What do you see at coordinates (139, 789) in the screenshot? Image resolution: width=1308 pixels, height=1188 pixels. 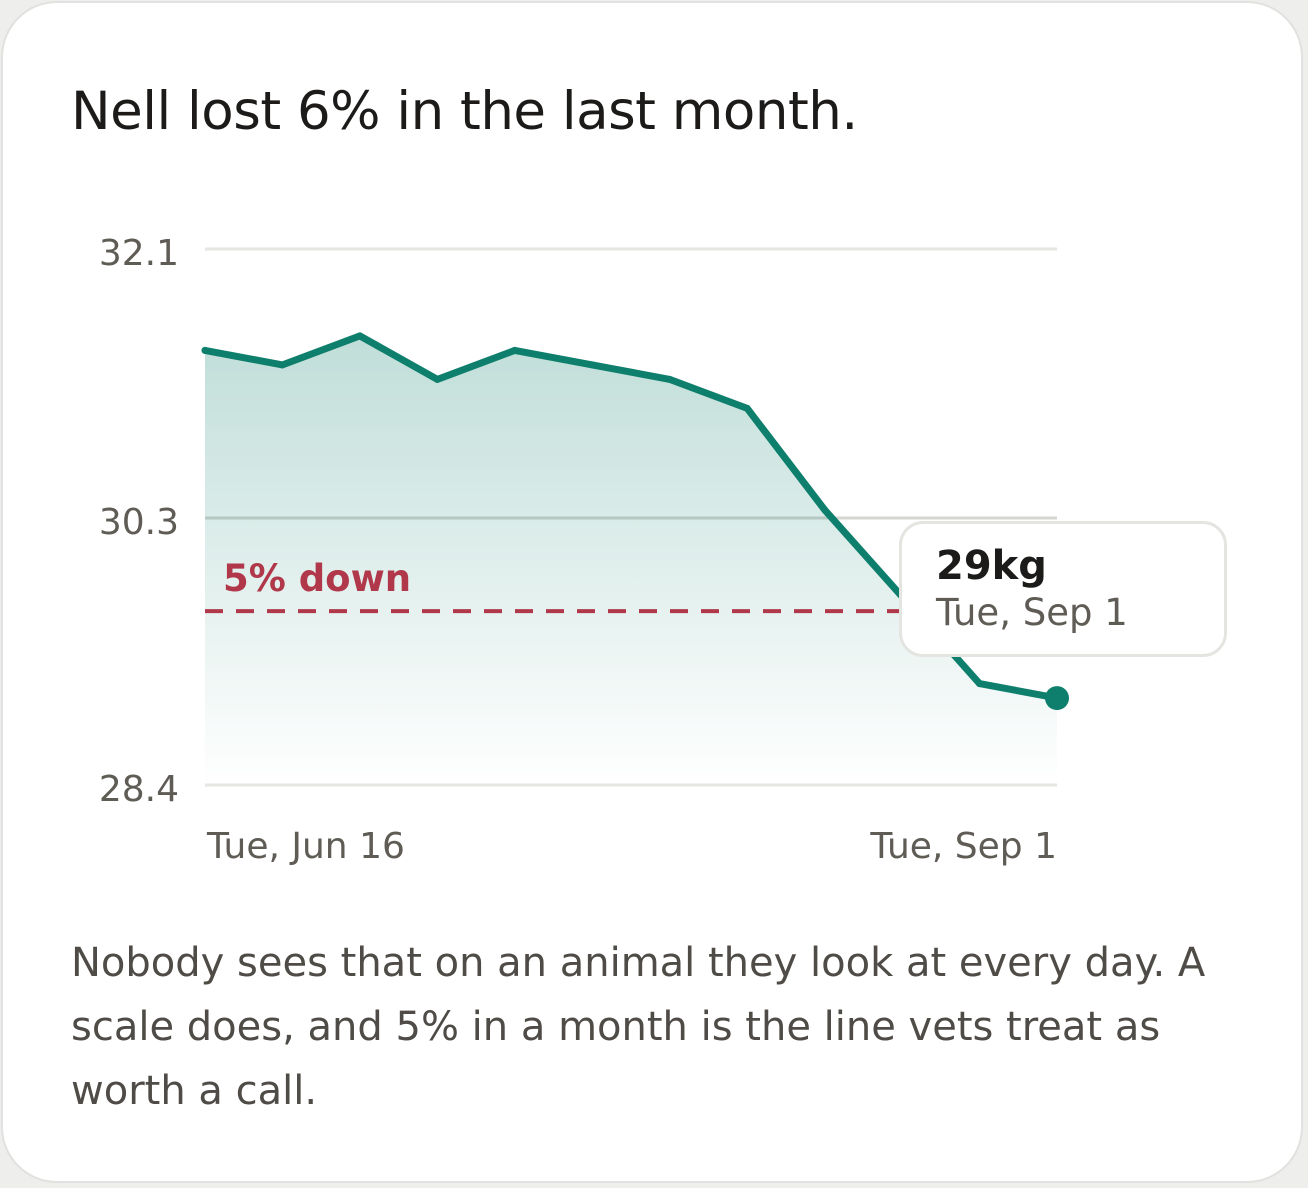 I see `y-tick-label-bottom: 28.4` at bounding box center [139, 789].